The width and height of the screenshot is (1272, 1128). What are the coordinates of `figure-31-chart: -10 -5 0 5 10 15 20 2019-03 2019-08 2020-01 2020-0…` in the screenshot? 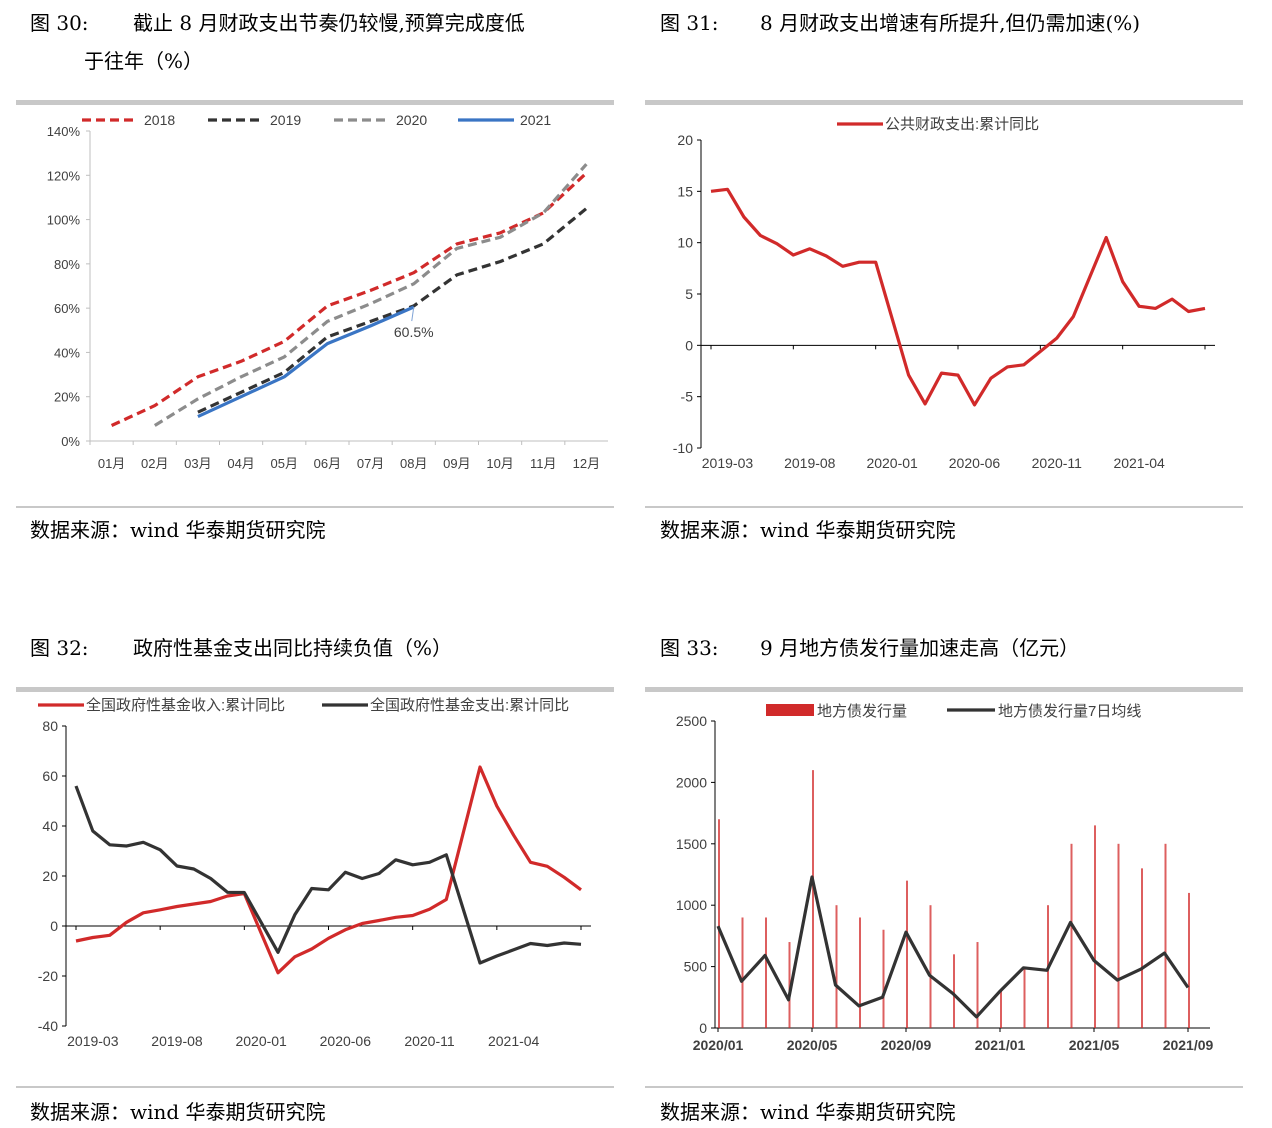 It's located at (944, 293).